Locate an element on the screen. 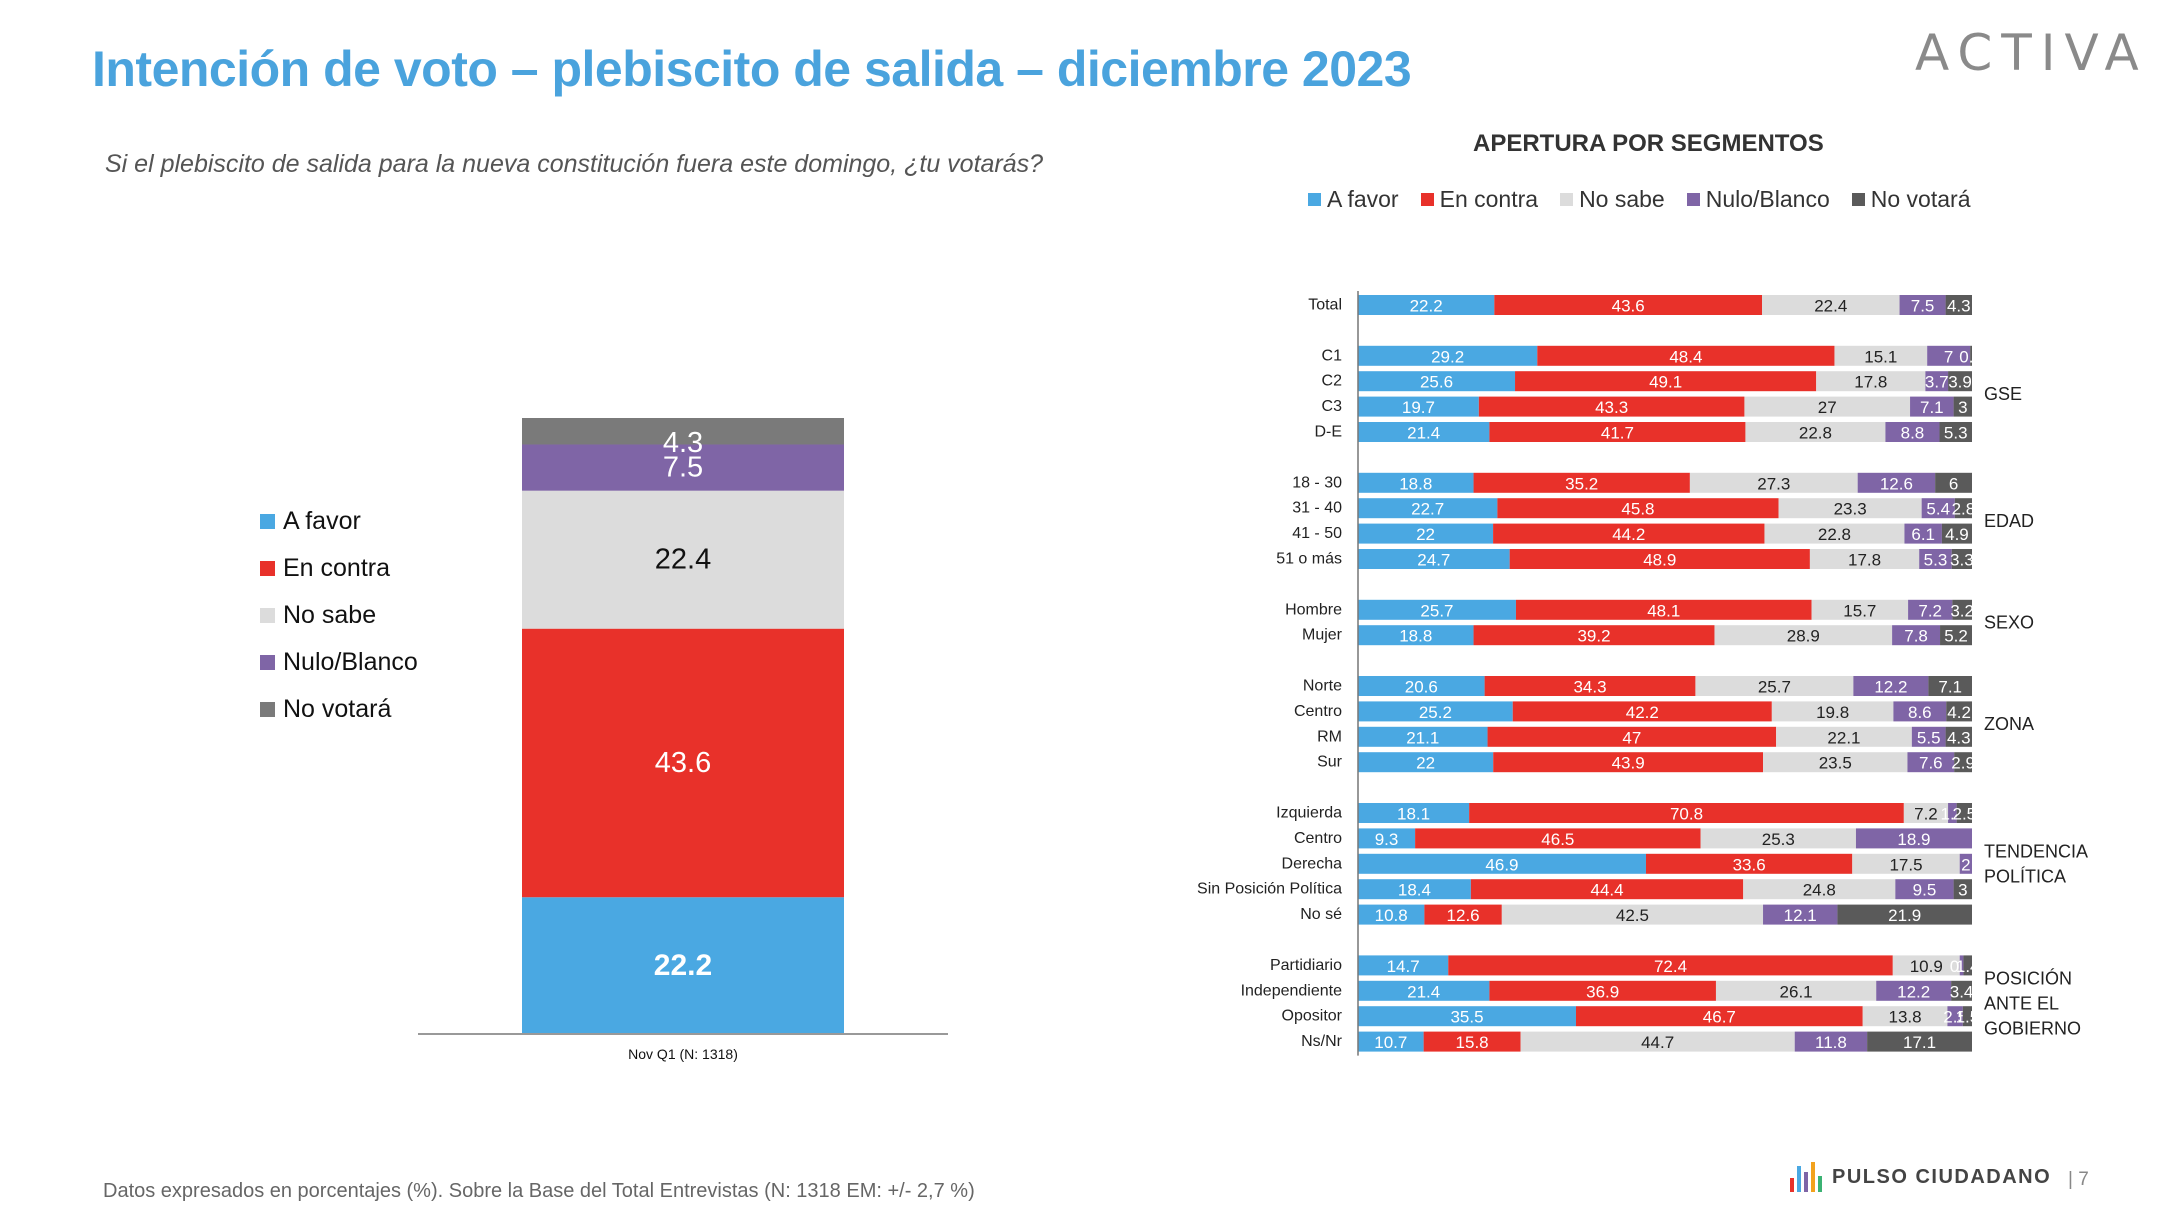 The height and width of the screenshot is (1214, 2164). segment-bar-label: 36.9 is located at coordinates (1602, 991).